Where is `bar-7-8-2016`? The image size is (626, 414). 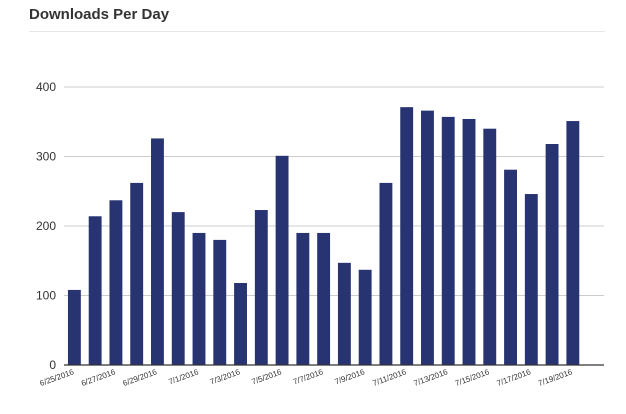 bar-7-8-2016 is located at coordinates (344, 313).